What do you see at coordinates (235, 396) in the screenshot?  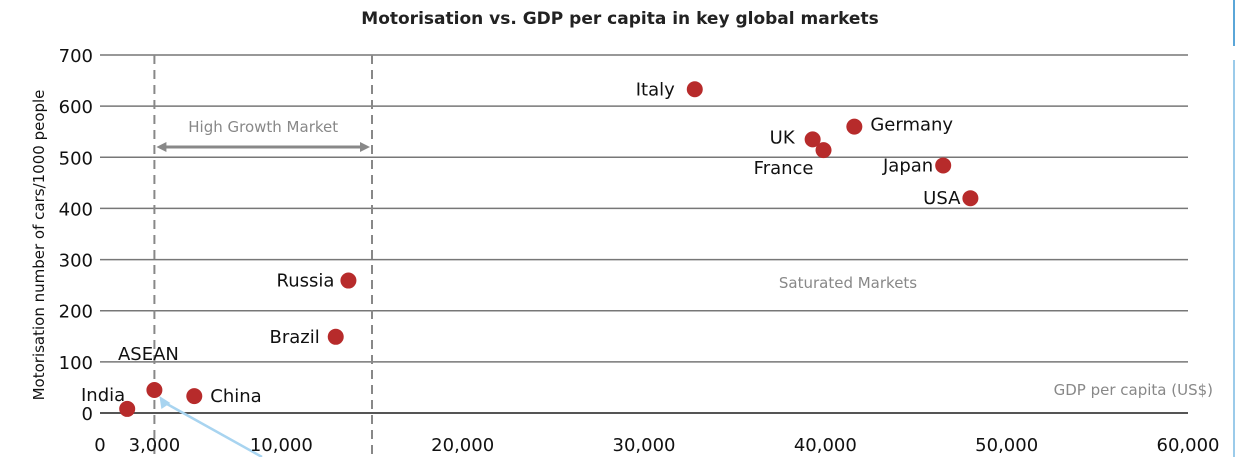 I see `point-label-china: China` at bounding box center [235, 396].